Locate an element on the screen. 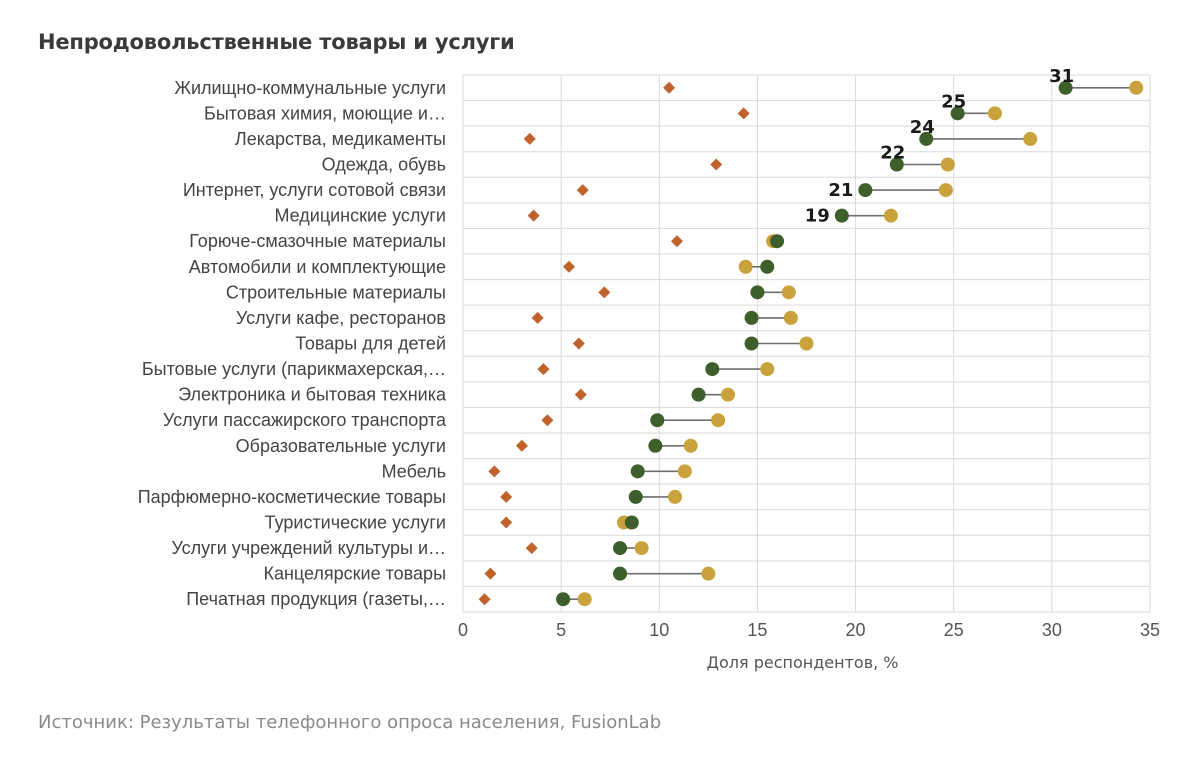 This screenshot has height=772, width=1200. category-label: Строительные материалы is located at coordinates (336, 292).